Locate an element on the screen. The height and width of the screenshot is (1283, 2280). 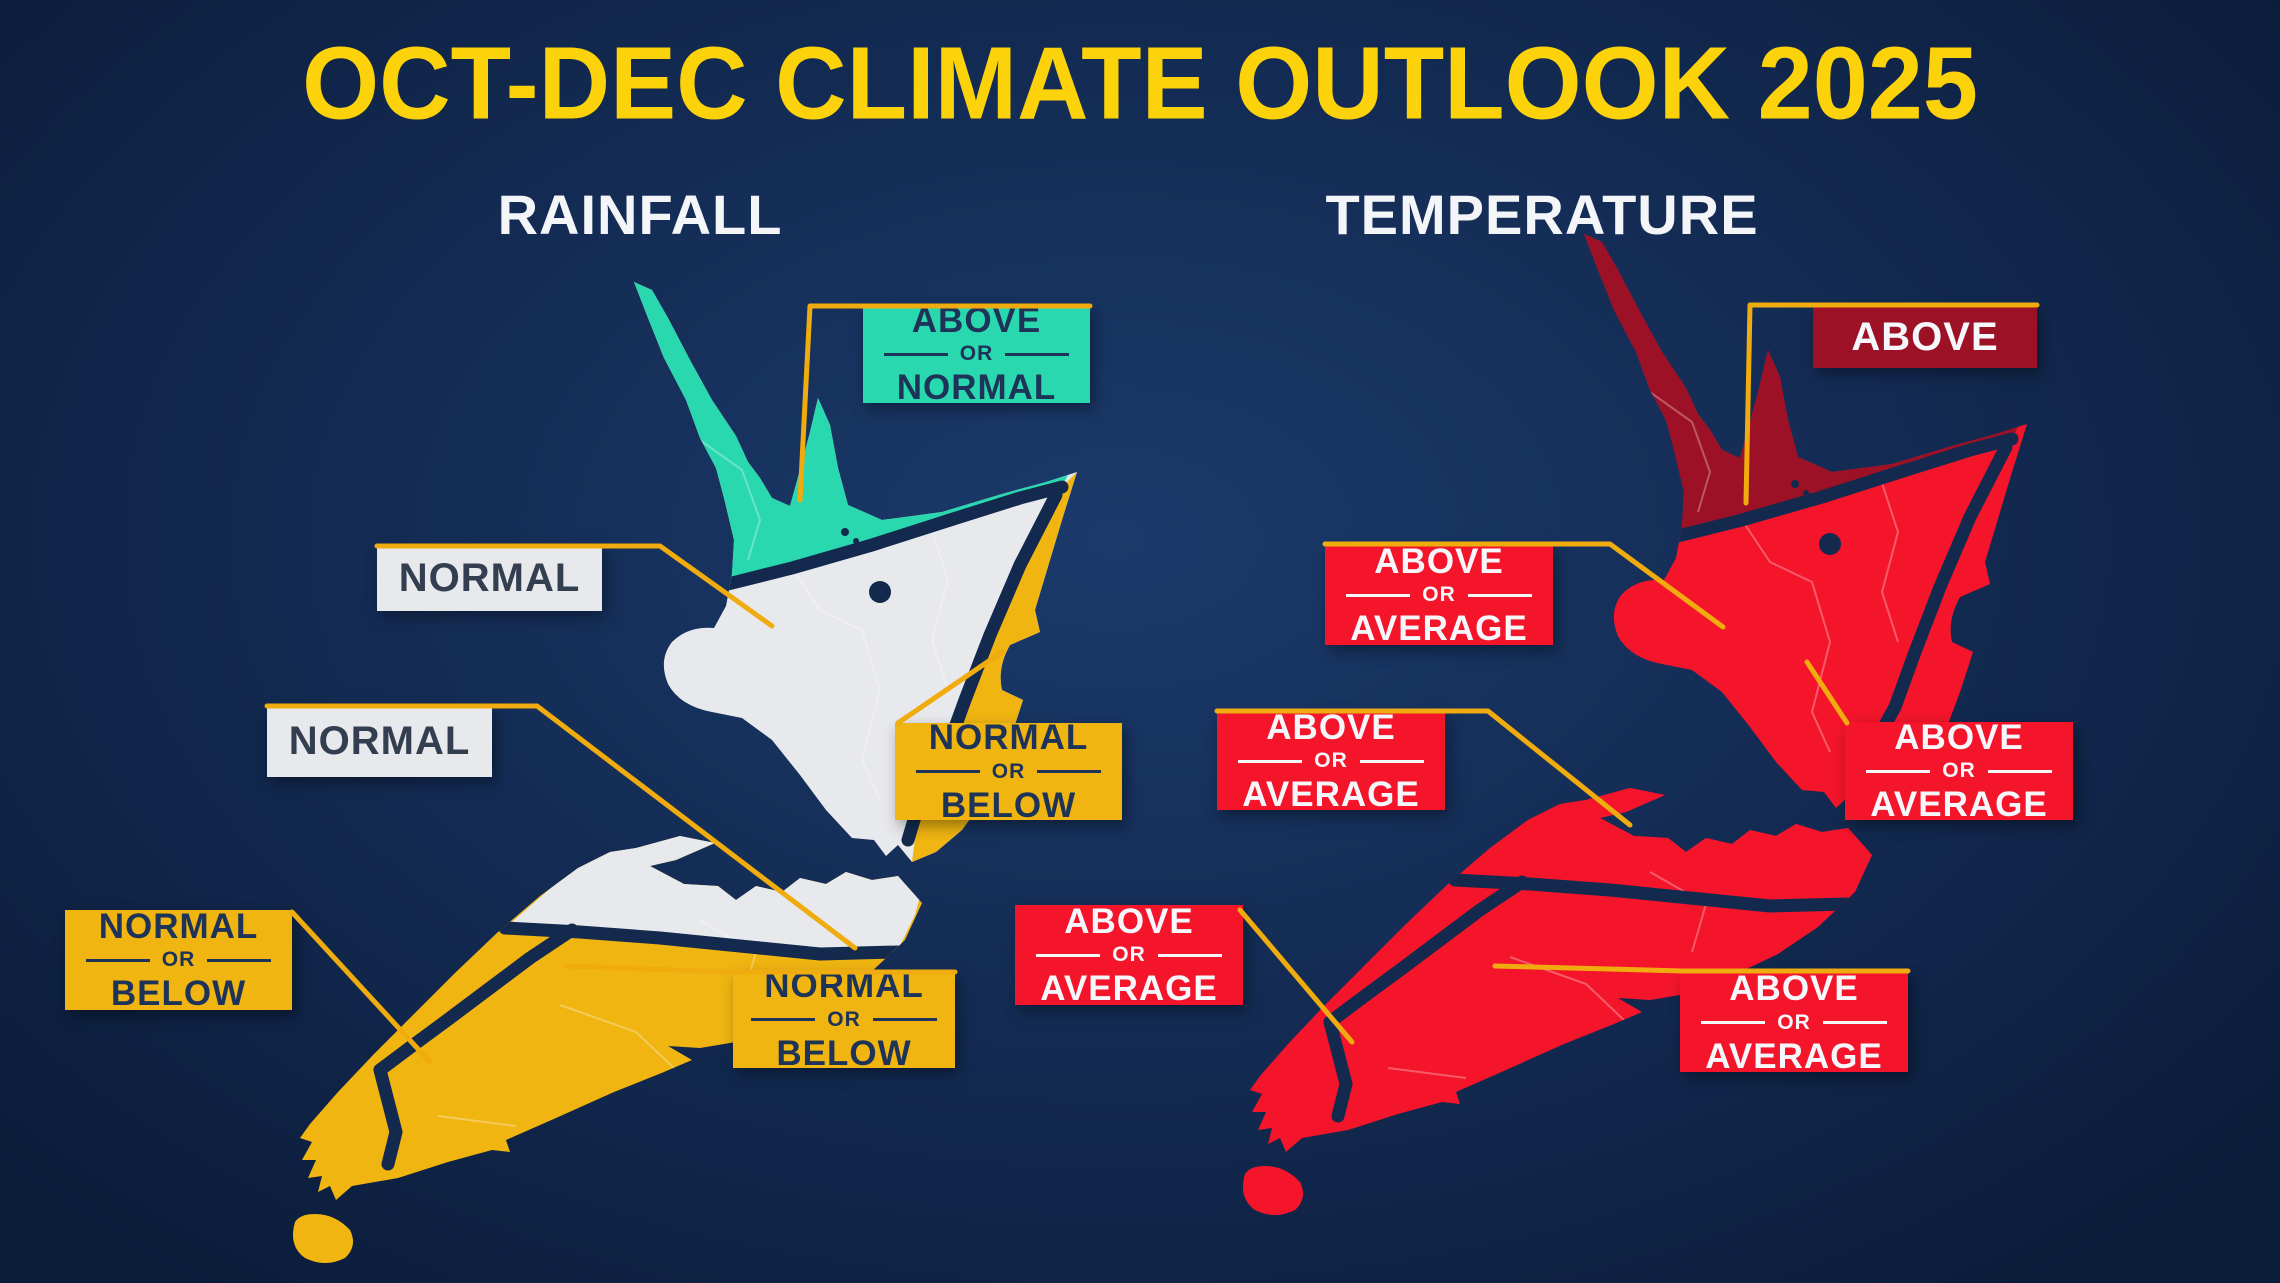
rainfall-above-or-normal-text: ABOVE is located at coordinates (976, 320).